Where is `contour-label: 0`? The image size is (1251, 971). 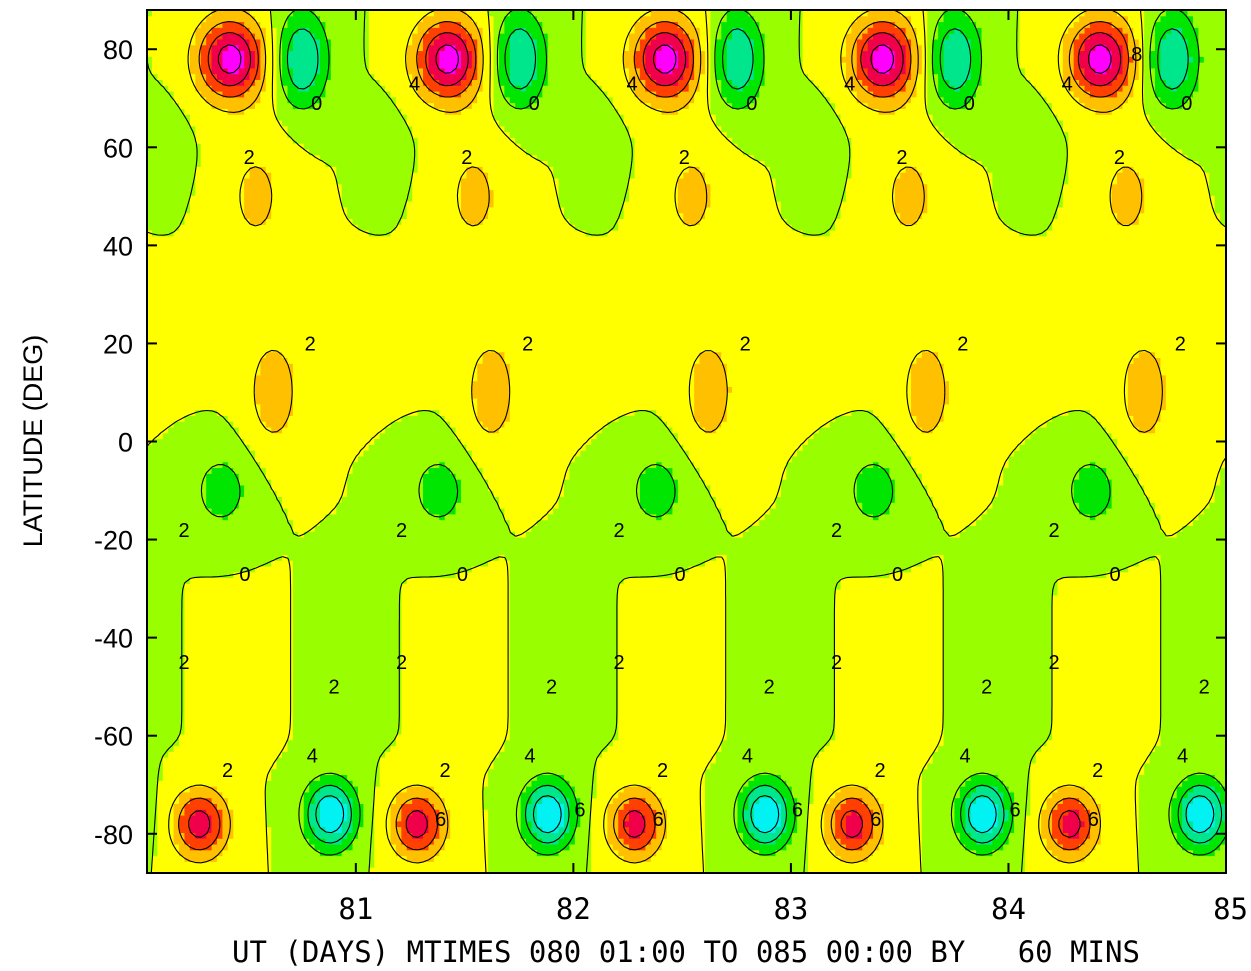
contour-label: 0 is located at coordinates (897, 575).